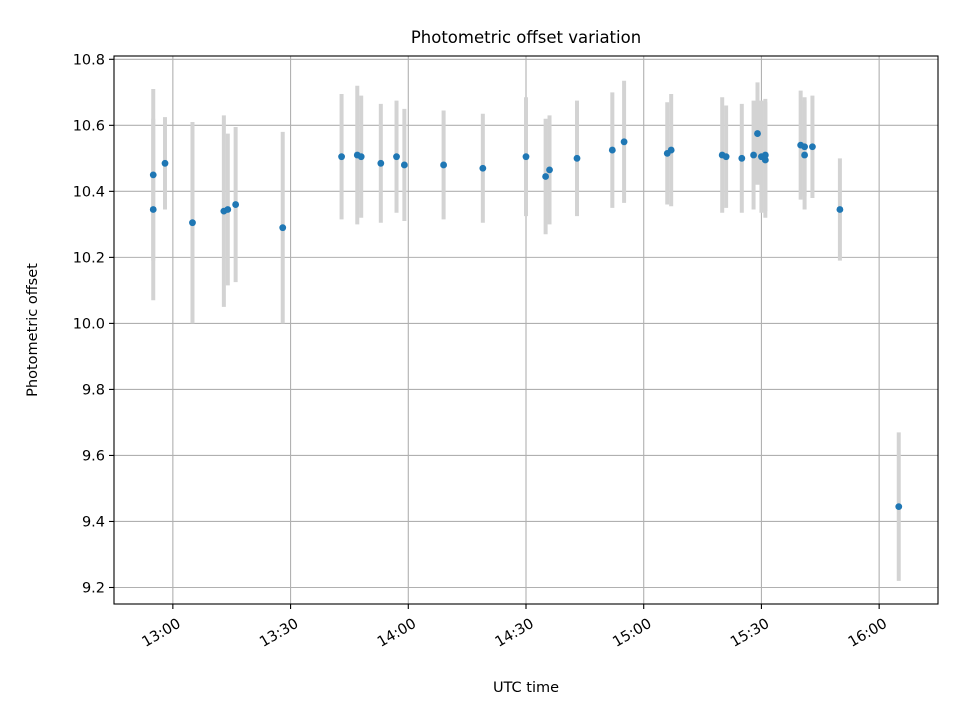  I want to click on x-axis-label: UTC time, so click(526, 688).